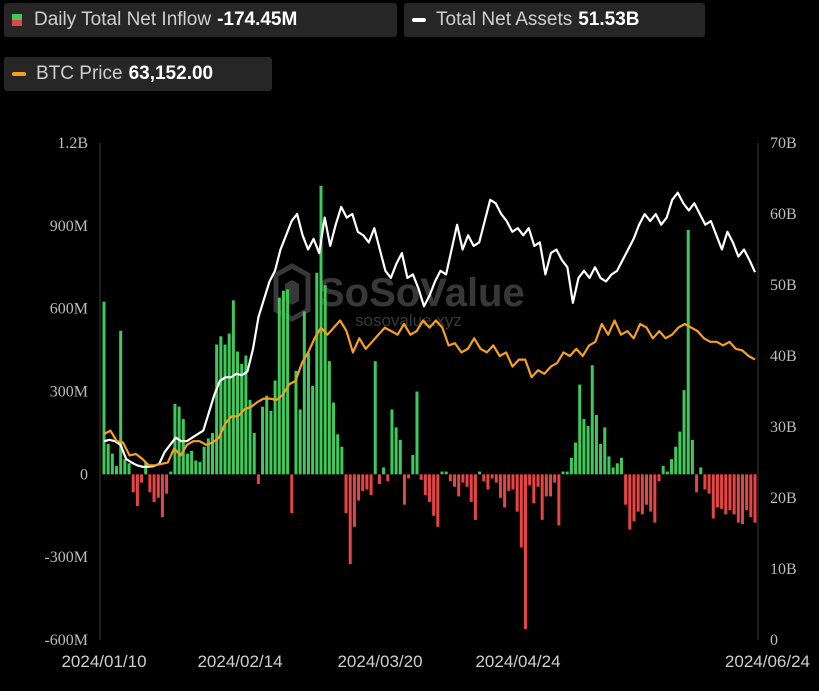 This screenshot has height=691, width=819. Describe the element at coordinates (66, 640) in the screenshot. I see `left-tick-label: -600M` at that location.